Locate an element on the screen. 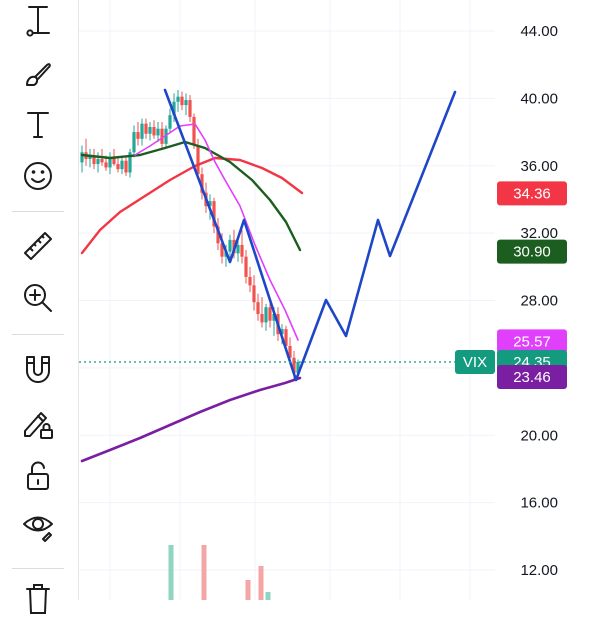  price-tag-value: 23.46 is located at coordinates (532, 377).